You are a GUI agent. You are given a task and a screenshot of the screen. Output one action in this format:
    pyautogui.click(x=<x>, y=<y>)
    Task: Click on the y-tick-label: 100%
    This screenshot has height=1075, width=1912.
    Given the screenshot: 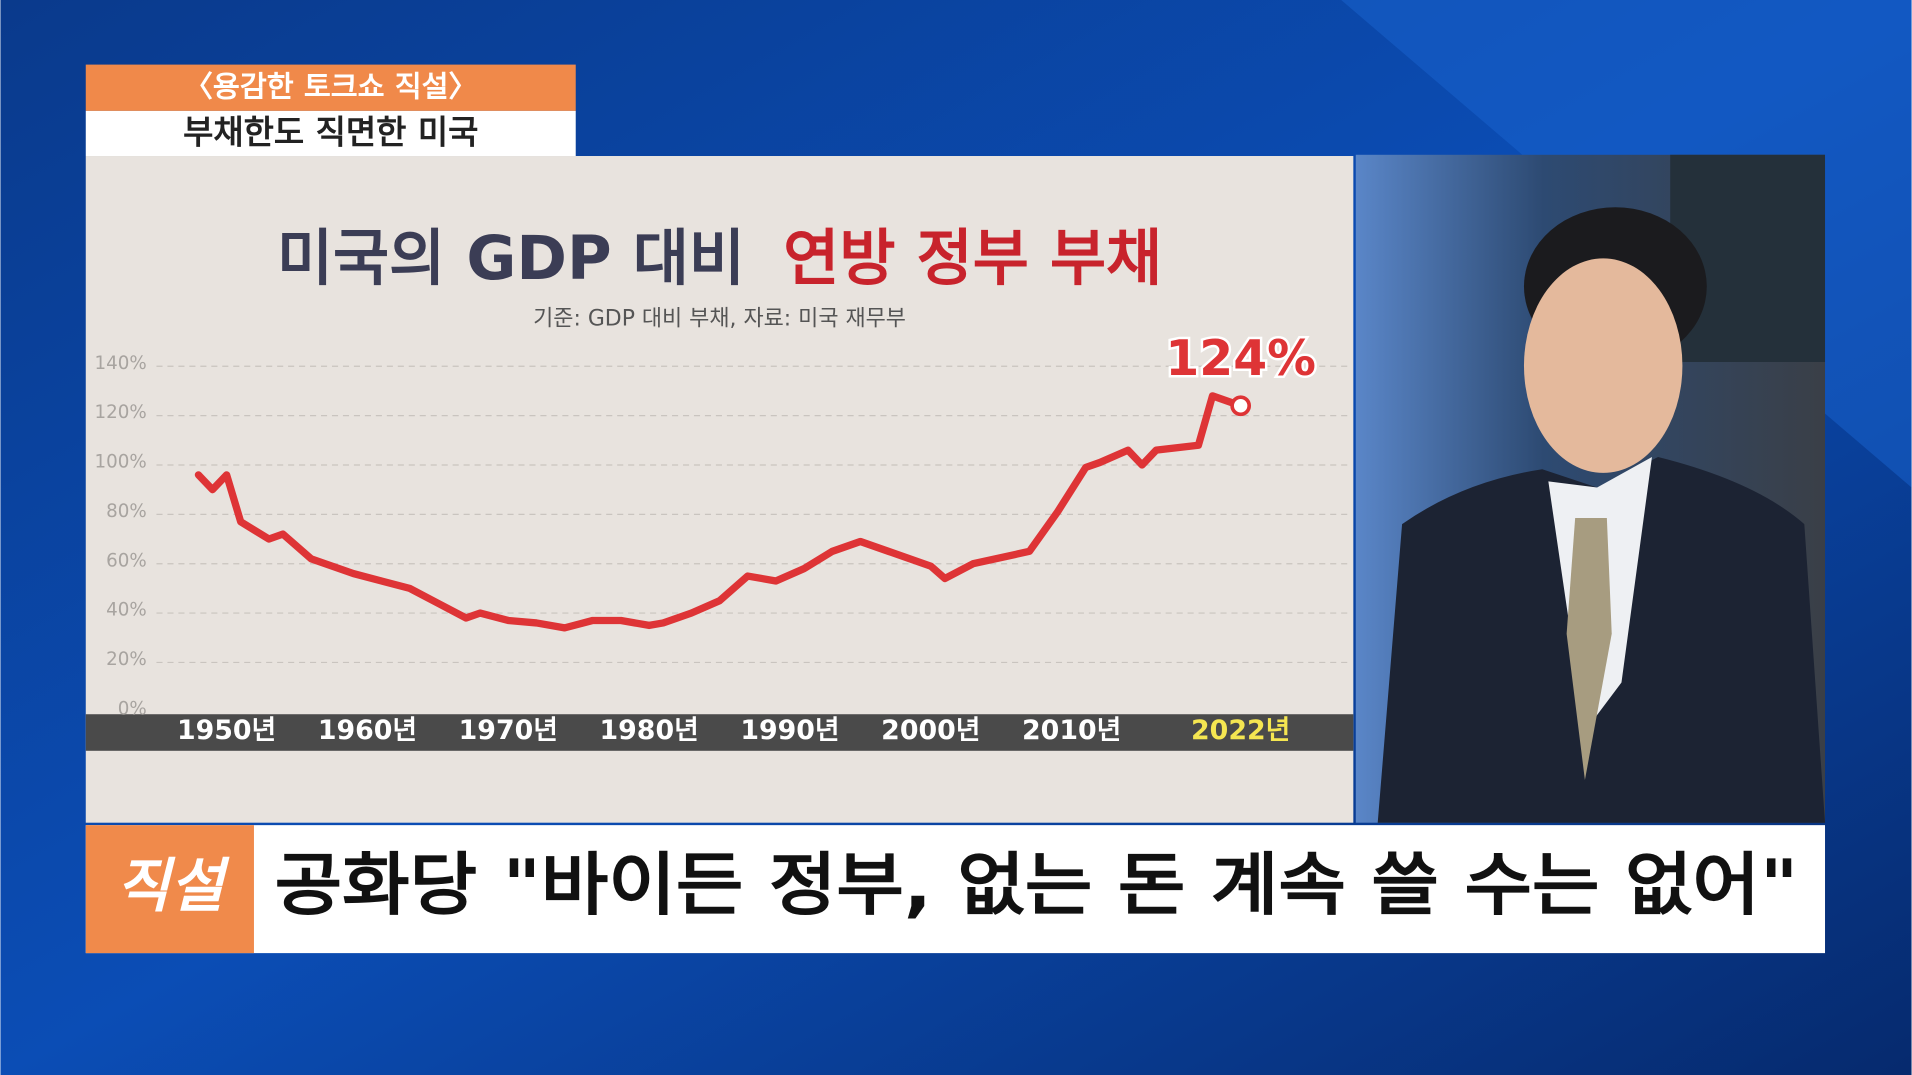 What is the action you would take?
    pyautogui.click(x=120, y=462)
    